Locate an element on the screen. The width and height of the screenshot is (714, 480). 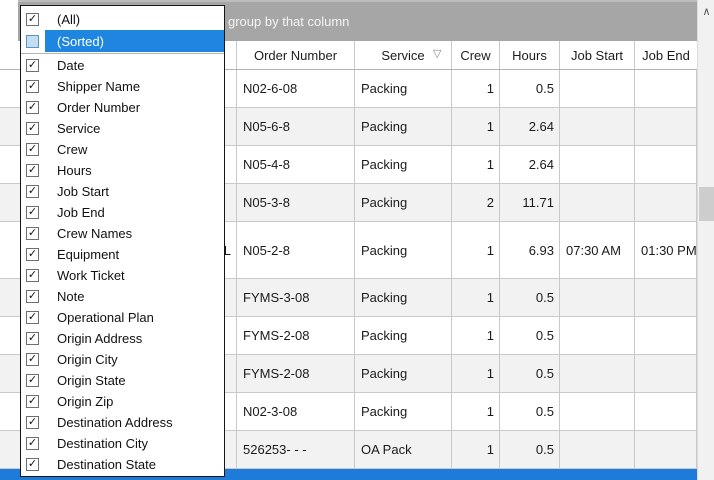
chooser-item: ✓ Destination City is located at coordinates (122, 443).